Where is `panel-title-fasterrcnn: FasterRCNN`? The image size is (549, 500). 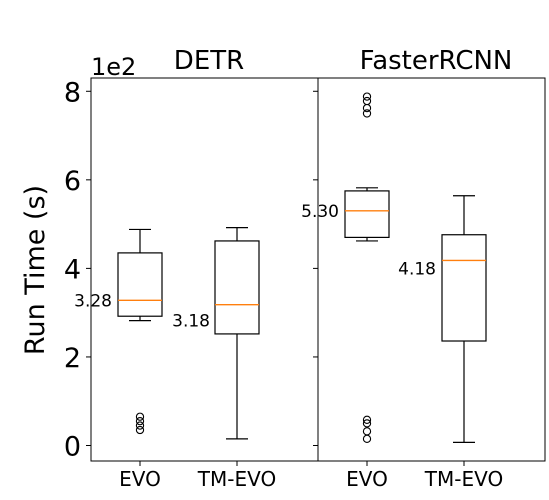
panel-title-fasterrcnn: FasterRCNN is located at coordinates (436, 61).